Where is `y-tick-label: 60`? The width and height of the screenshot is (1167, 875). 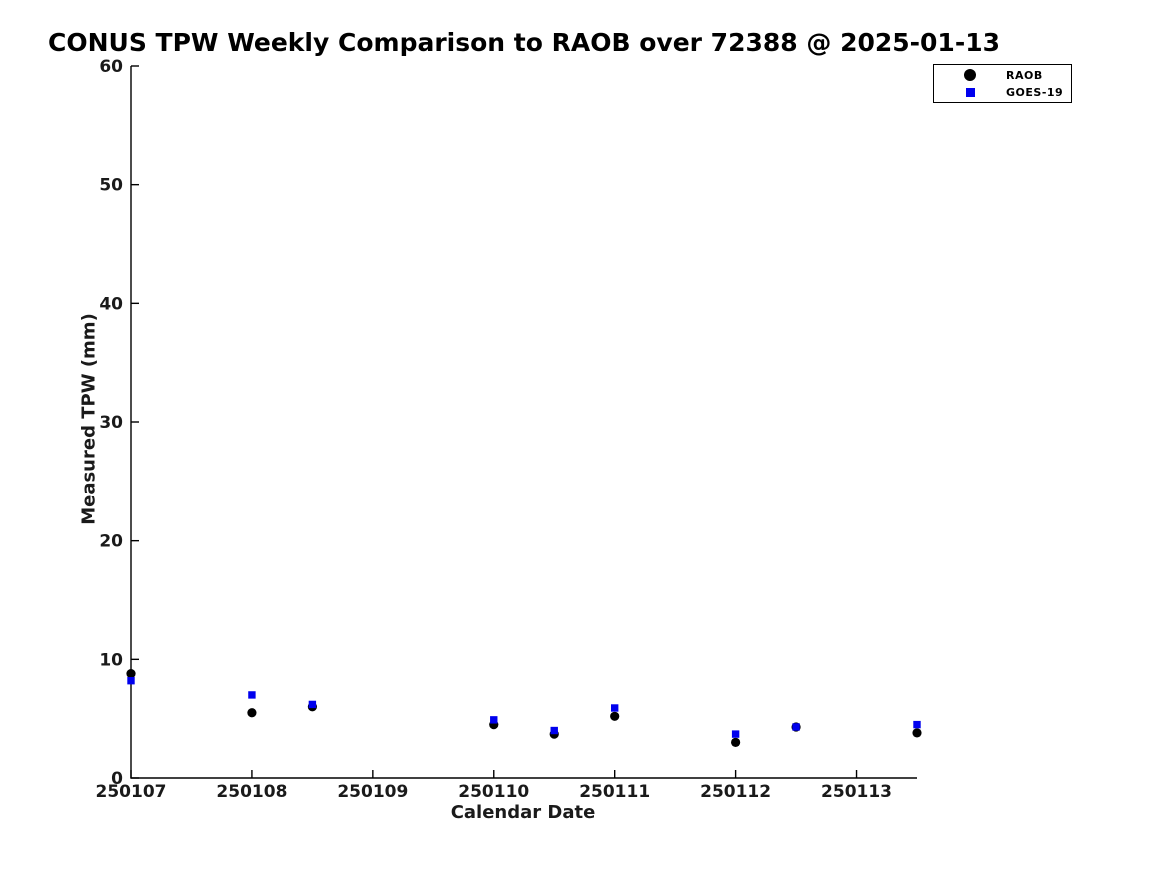
y-tick-label: 60 is located at coordinates (111, 67).